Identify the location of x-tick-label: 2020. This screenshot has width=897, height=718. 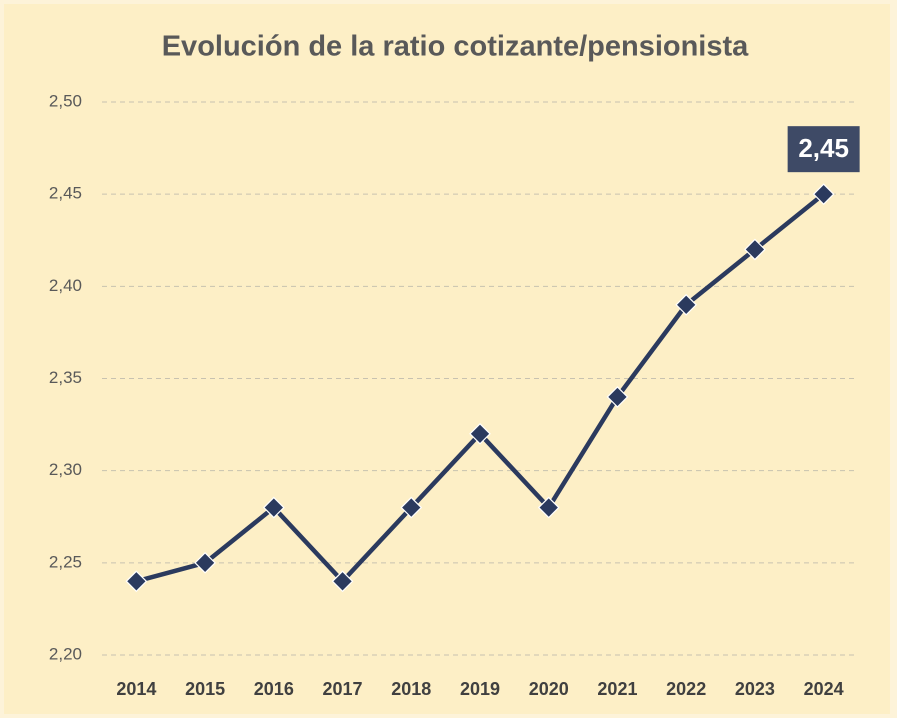
(549, 689).